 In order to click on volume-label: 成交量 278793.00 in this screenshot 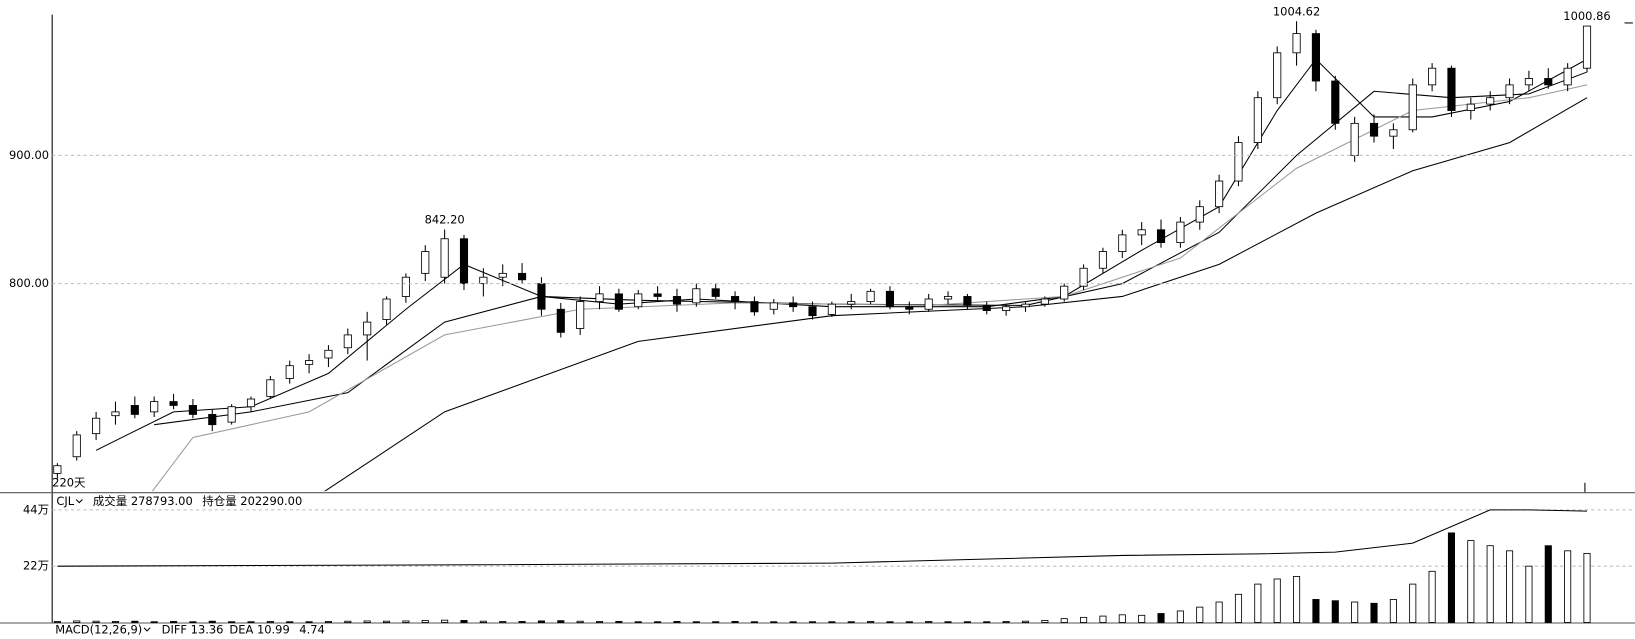, I will do `click(143, 501)`.